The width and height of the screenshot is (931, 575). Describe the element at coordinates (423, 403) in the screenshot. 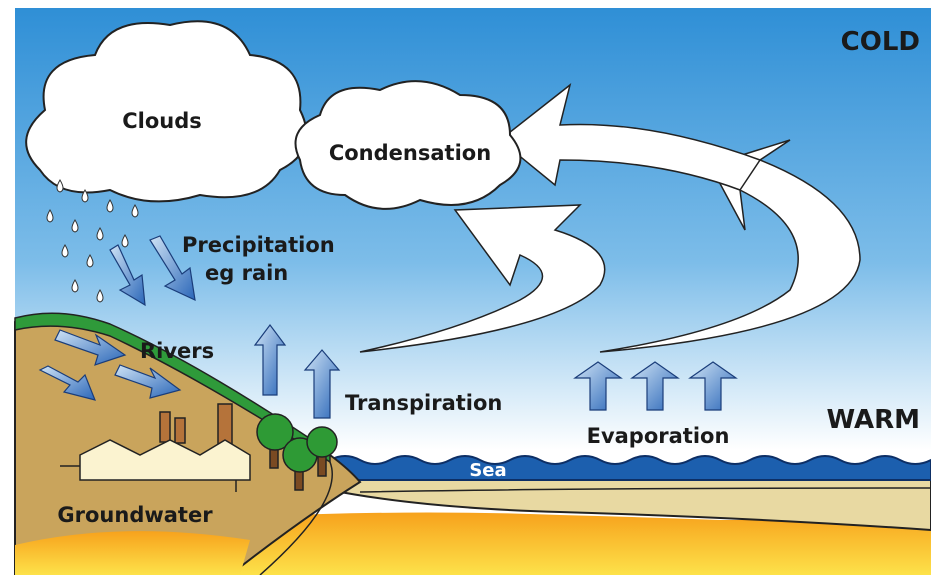

I see `transpiration-label: Transpiration` at that location.